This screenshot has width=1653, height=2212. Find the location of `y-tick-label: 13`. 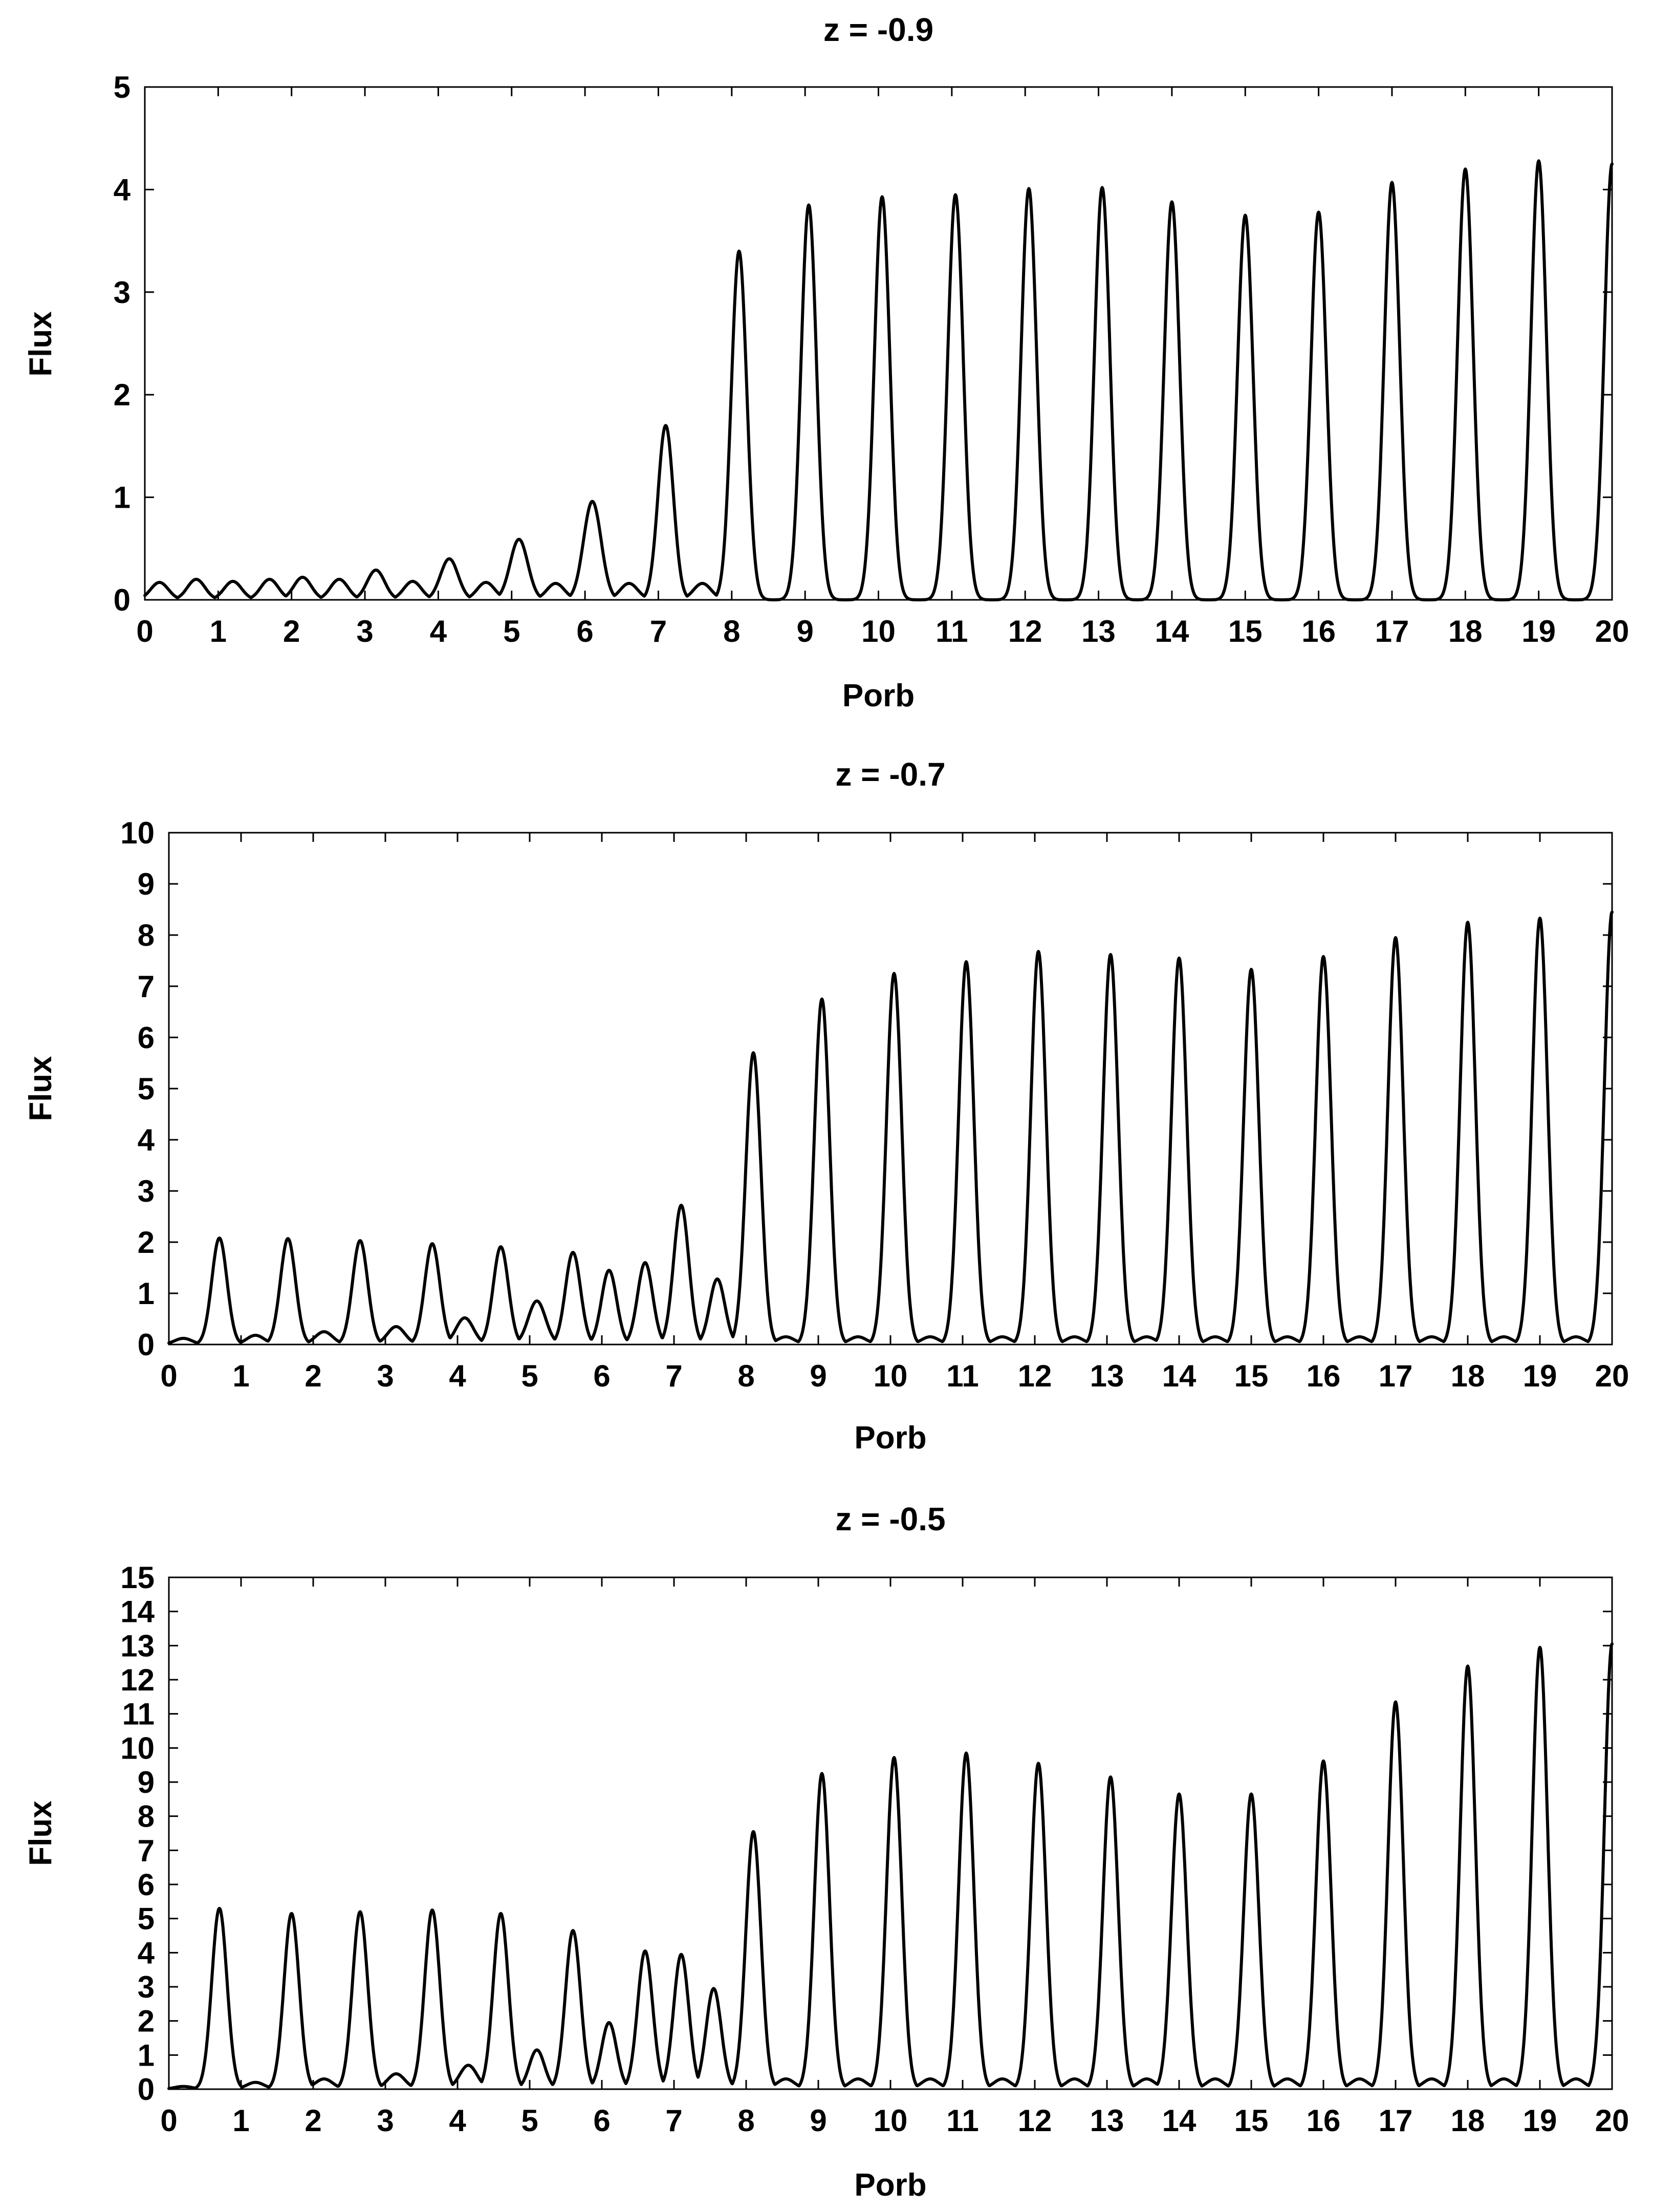

y-tick-label: 13 is located at coordinates (137, 1646).